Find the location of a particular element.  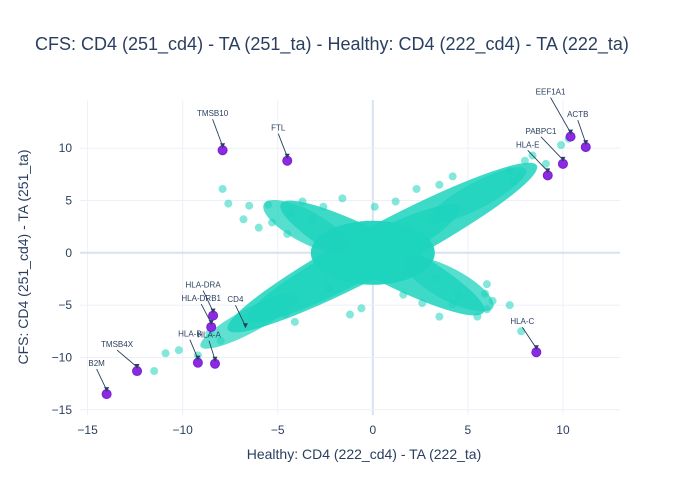

y-tick-label: −15 is located at coordinates (62, 410).